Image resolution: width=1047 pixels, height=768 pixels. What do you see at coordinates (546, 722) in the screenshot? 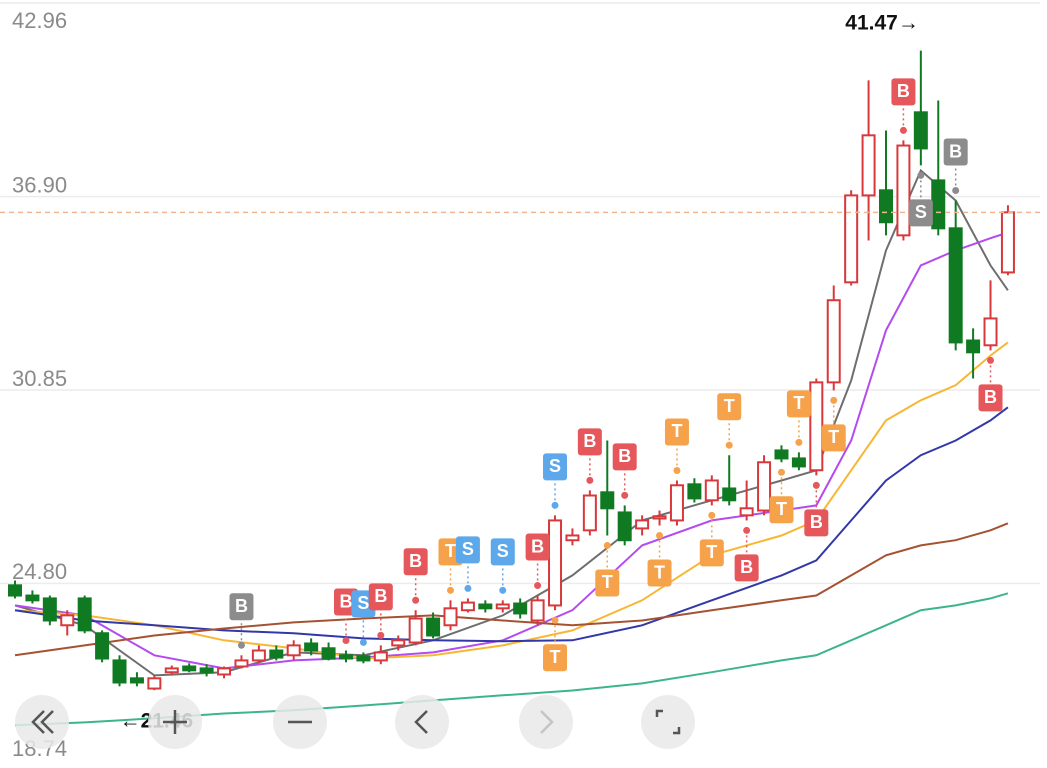
I see `scroll-right-button` at bounding box center [546, 722].